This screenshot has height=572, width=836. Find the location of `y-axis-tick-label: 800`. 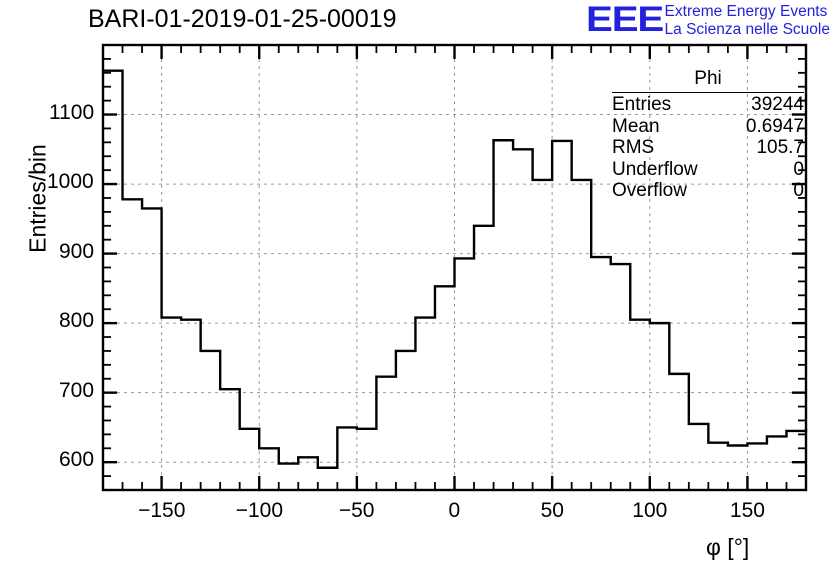

y-axis-tick-label: 800 is located at coordinates (77, 321).